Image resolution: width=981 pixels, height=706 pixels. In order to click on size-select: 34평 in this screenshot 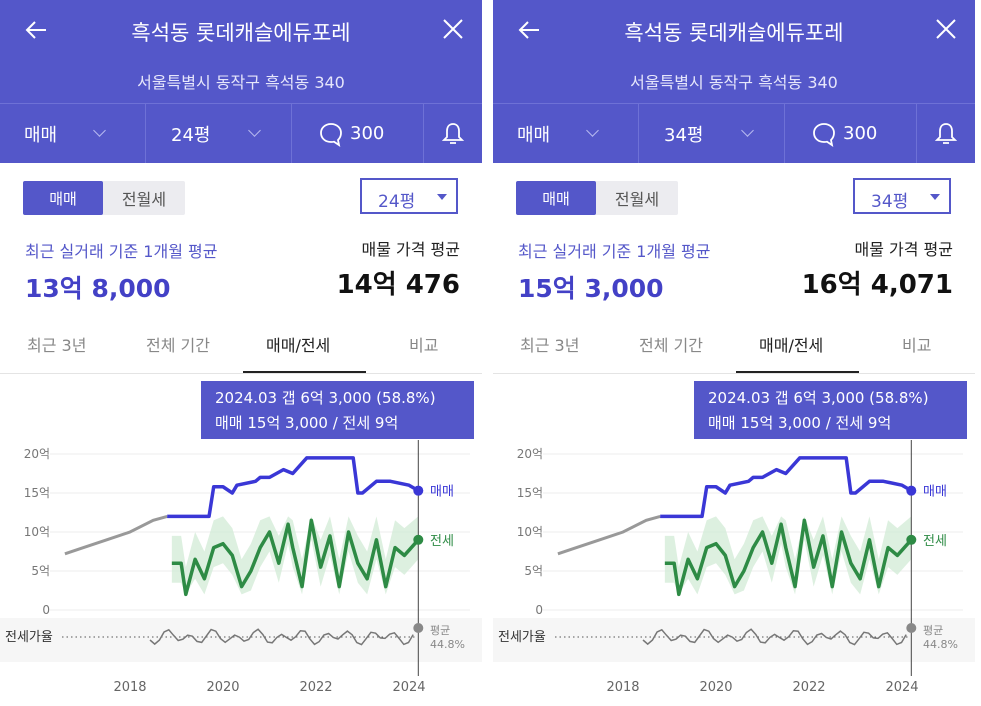, I will do `click(902, 196)`.